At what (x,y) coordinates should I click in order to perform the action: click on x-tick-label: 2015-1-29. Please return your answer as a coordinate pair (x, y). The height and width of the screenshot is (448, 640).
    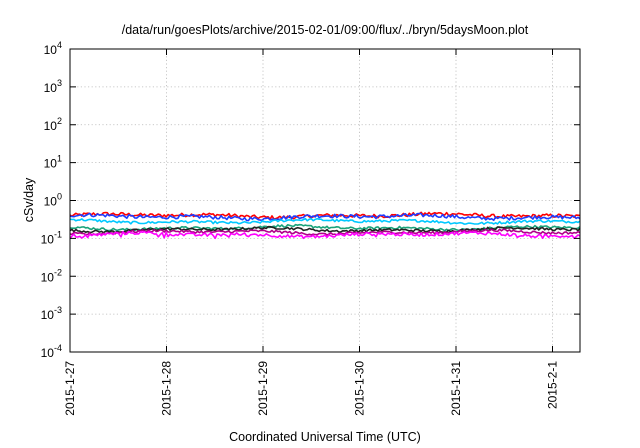
    Looking at the image, I should click on (263, 388).